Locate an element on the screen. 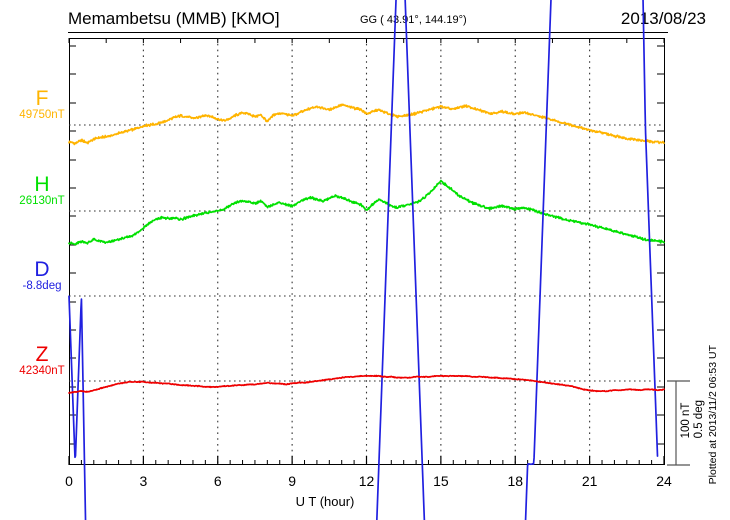  scale-nt-label: 100 nT is located at coordinates (686, 420).